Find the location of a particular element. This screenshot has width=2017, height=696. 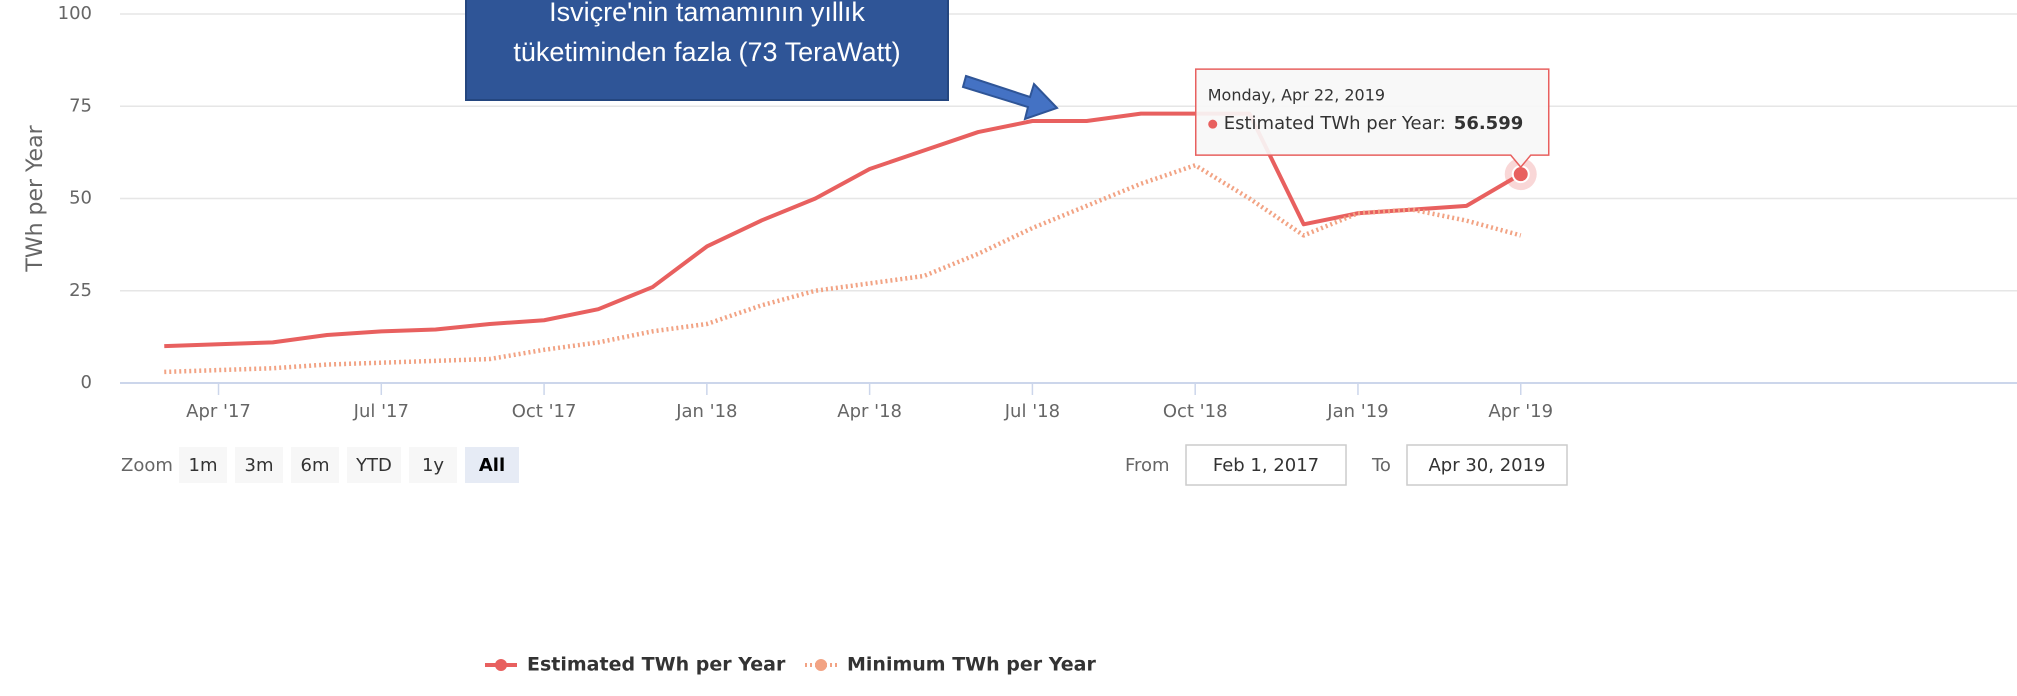

legend-item: Estimated TWh per Year is located at coordinates (635, 665).